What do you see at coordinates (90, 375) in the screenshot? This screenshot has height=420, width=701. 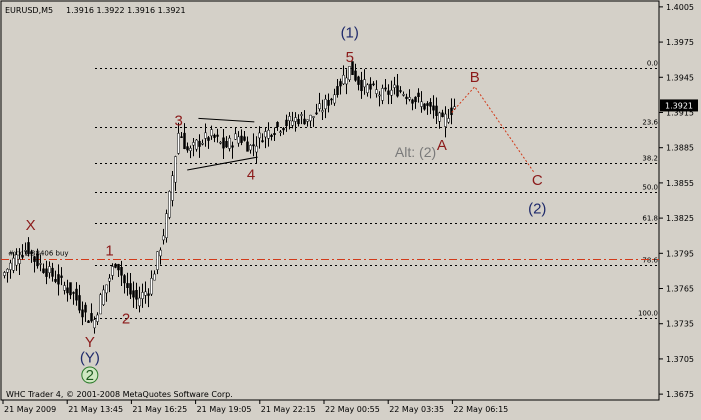 I see `circled-wave-marker` at bounding box center [90, 375].